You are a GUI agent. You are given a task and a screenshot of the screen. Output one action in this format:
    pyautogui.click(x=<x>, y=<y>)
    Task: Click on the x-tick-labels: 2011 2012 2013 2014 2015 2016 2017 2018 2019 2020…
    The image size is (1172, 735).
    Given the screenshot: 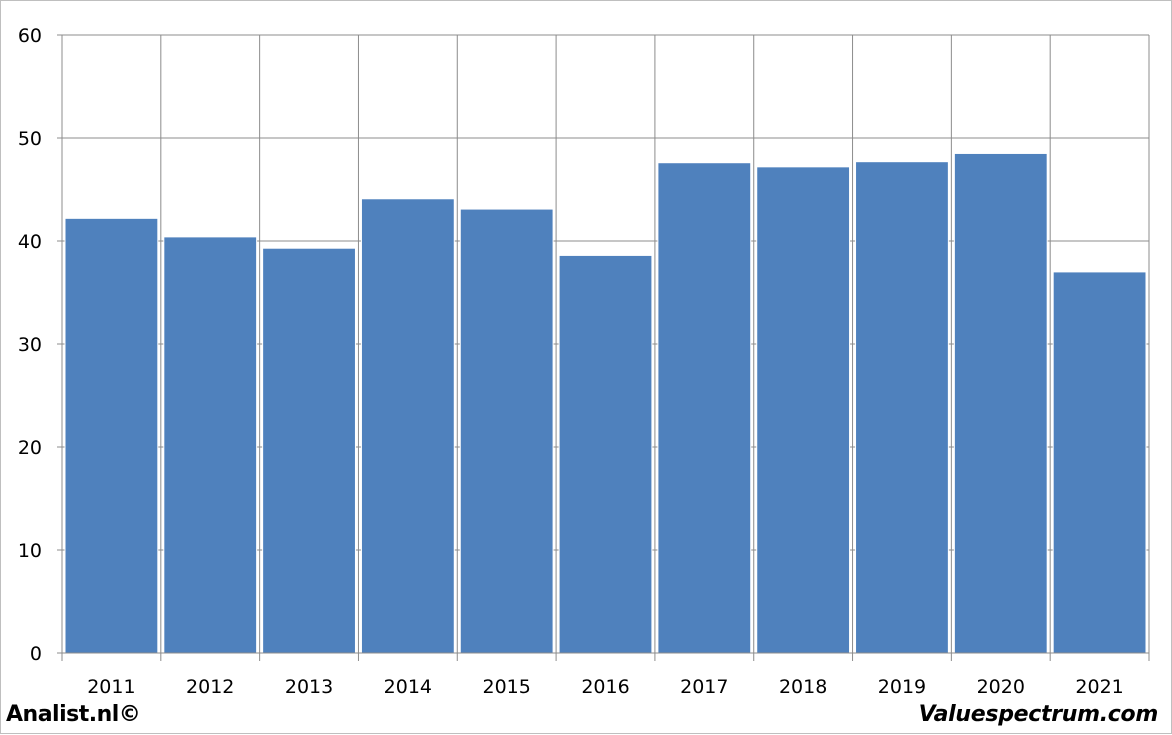 What is the action you would take?
    pyautogui.click(x=605, y=687)
    